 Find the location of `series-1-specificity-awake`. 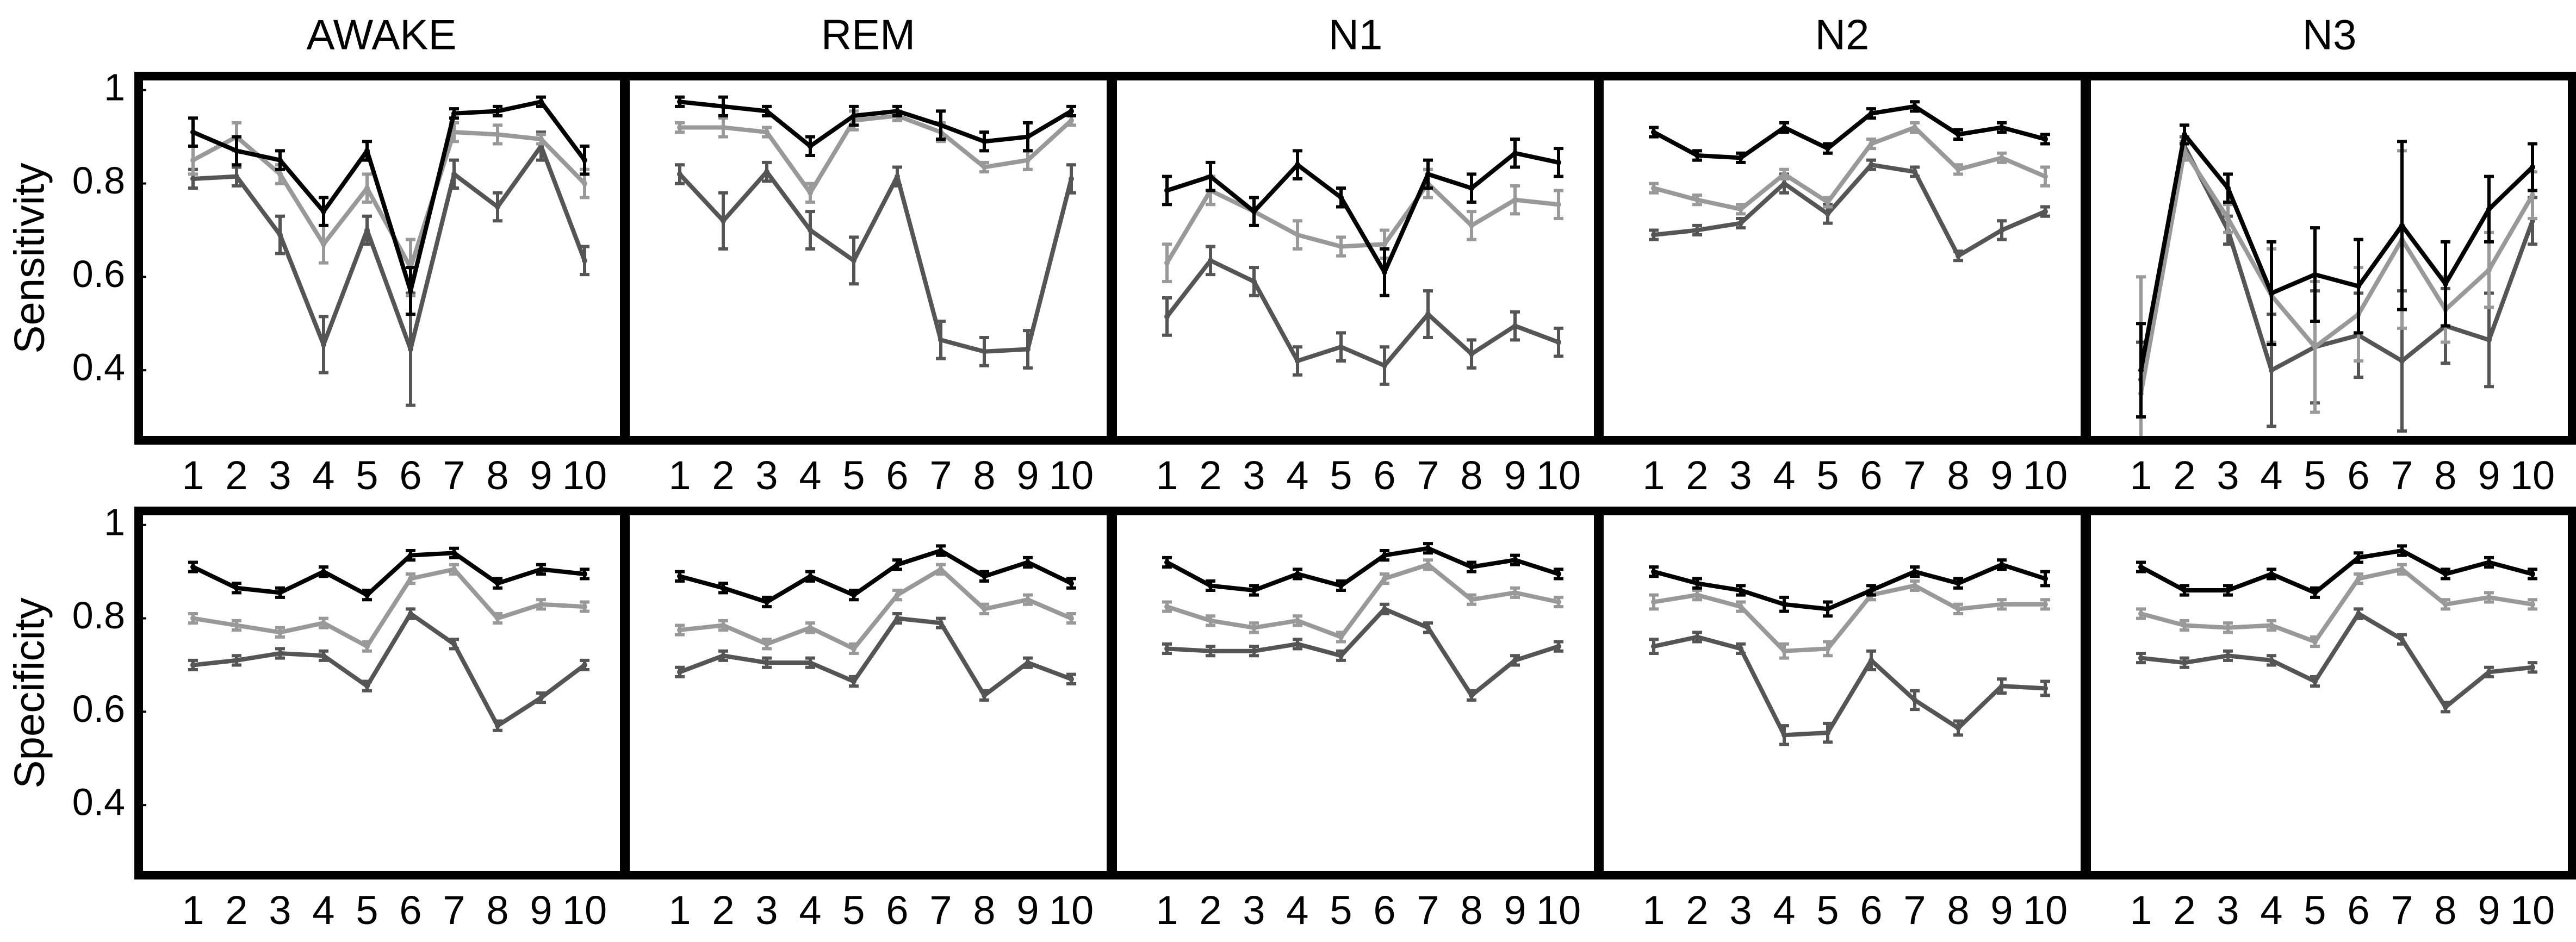

series-1-specificity-awake is located at coordinates (389, 608).